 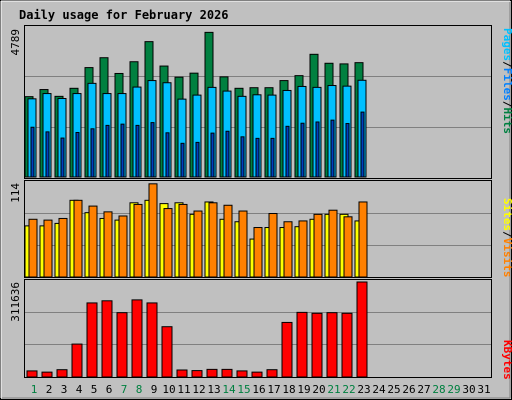 What do you see at coordinates (506, 360) in the screenshot?
I see `legend-kbytes: KBytes` at bounding box center [506, 360].